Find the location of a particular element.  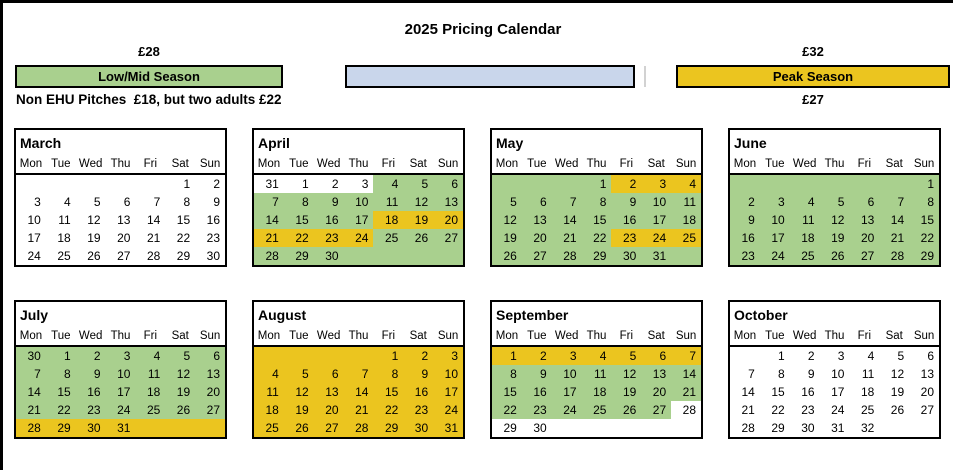

day-header: Thu is located at coordinates (358, 164).